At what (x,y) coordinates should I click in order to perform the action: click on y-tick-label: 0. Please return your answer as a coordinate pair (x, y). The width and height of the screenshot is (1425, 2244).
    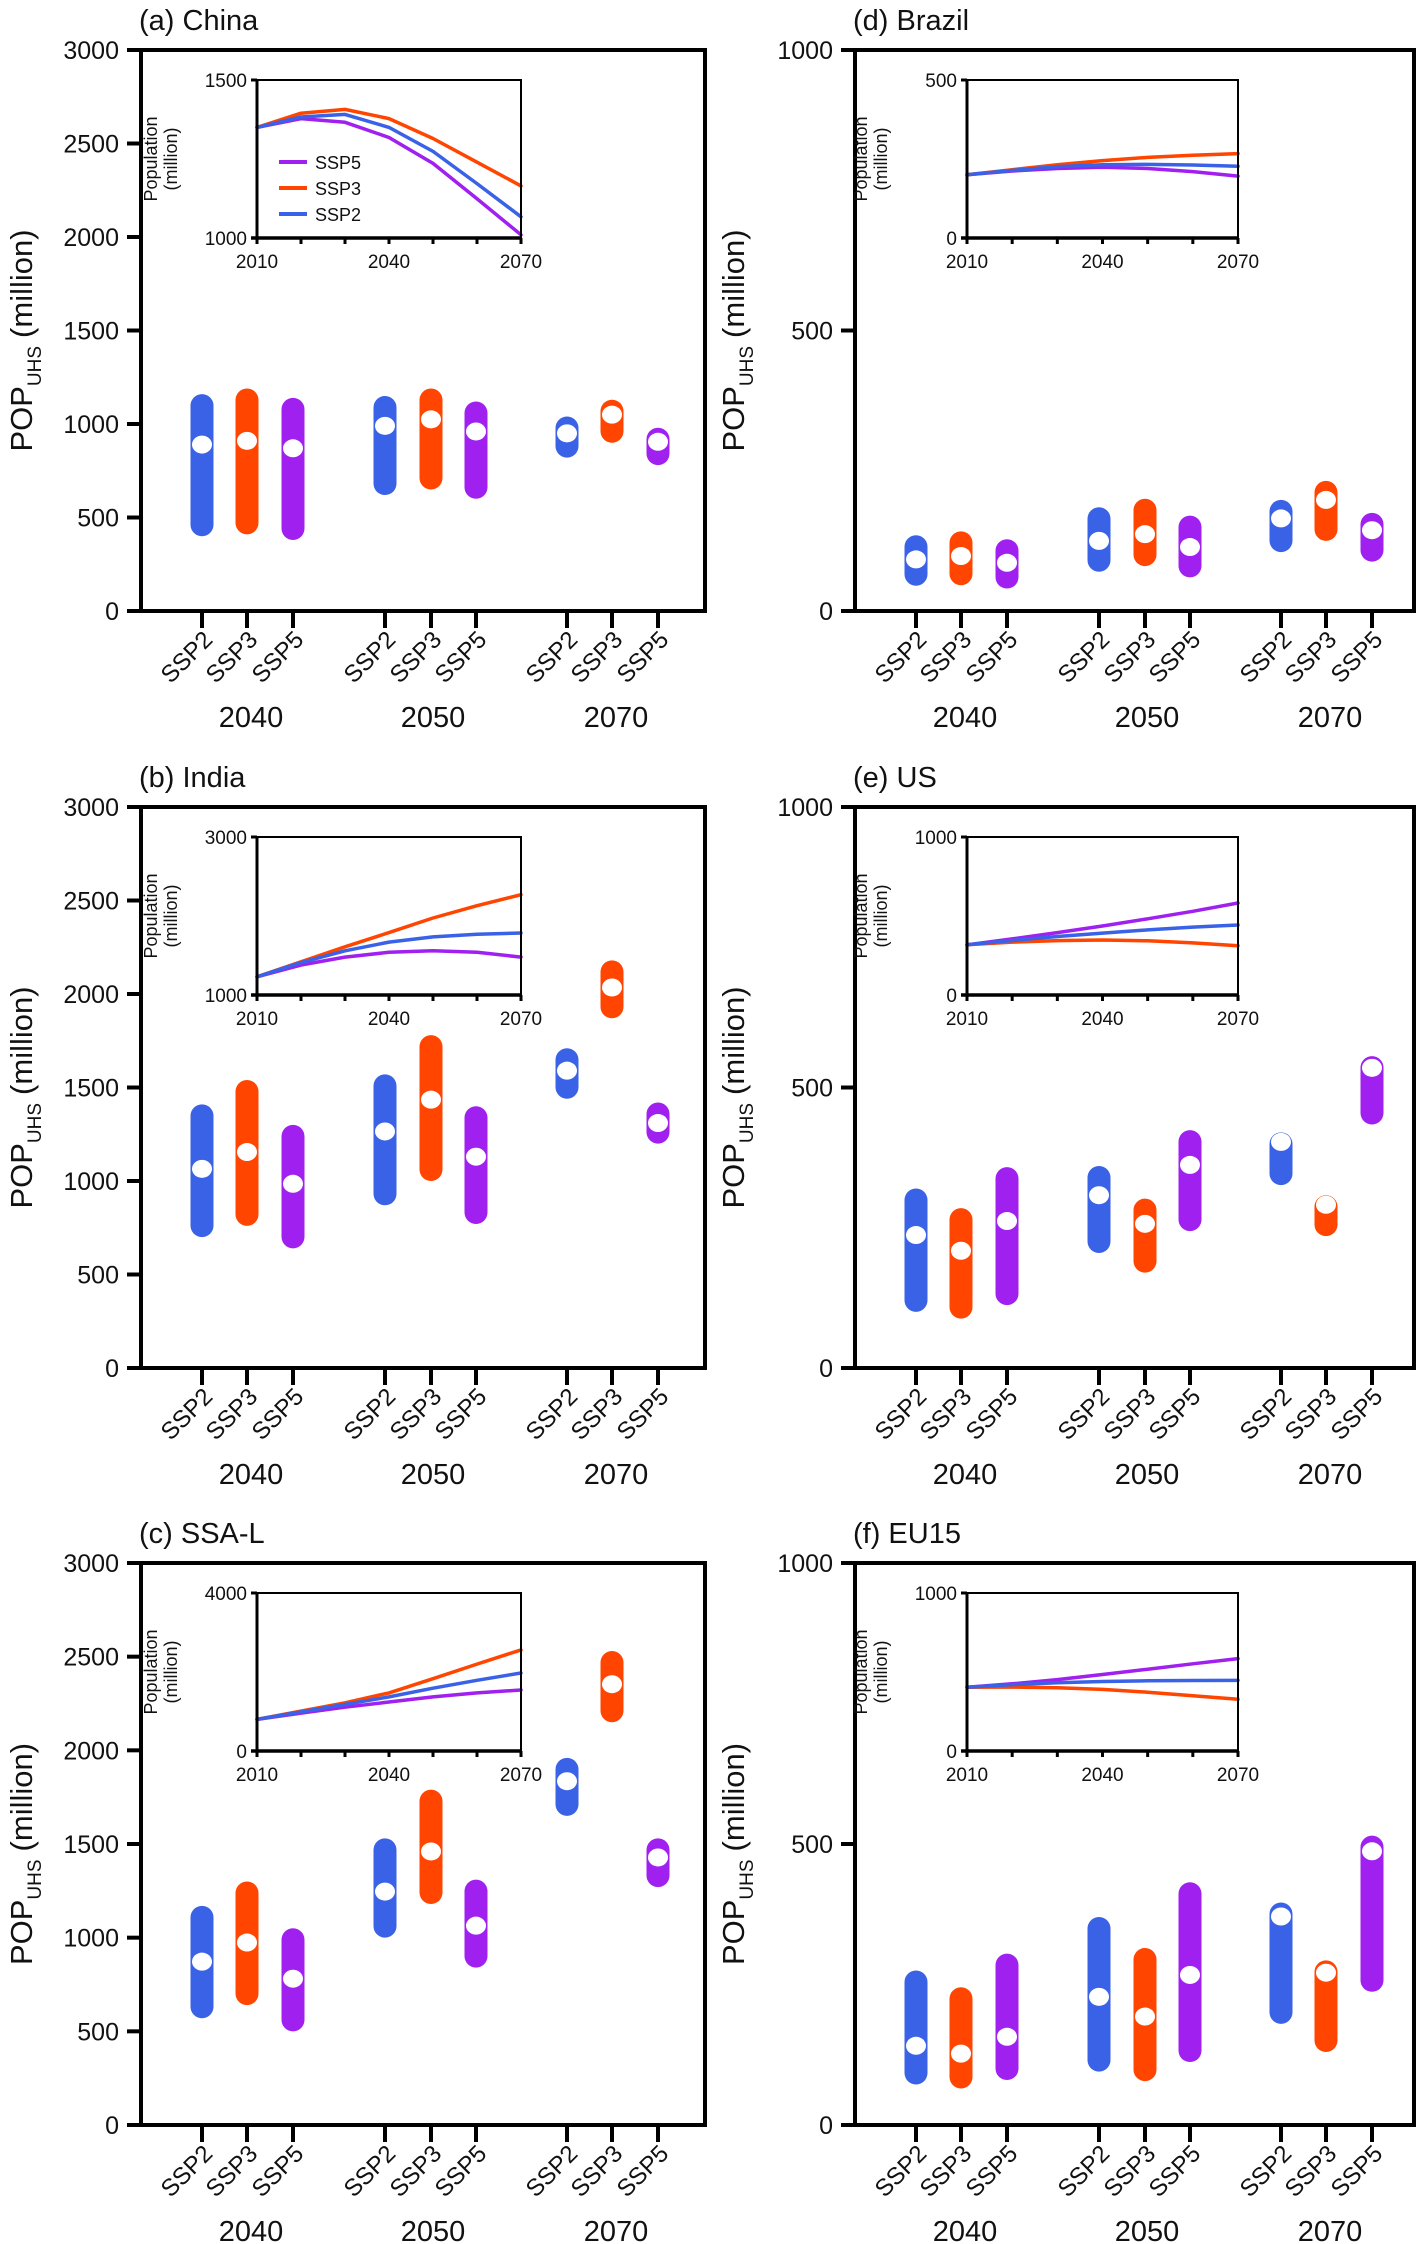
    Looking at the image, I should click on (826, 1369).